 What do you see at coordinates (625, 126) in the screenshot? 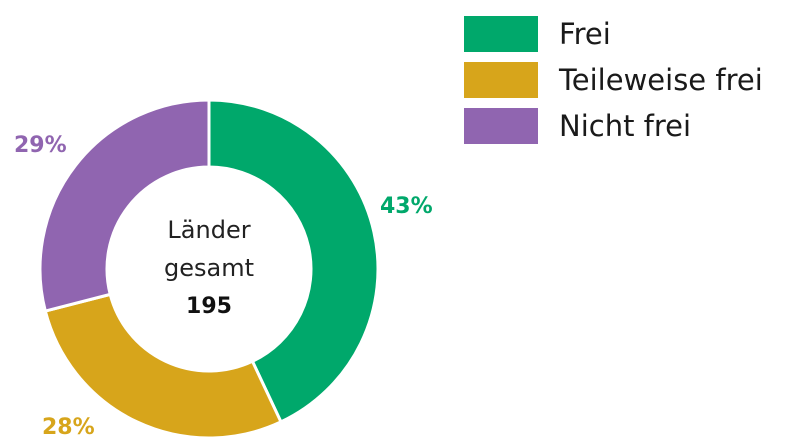
I see `legend-label-nicht-frei: Nicht frei` at bounding box center [625, 126].